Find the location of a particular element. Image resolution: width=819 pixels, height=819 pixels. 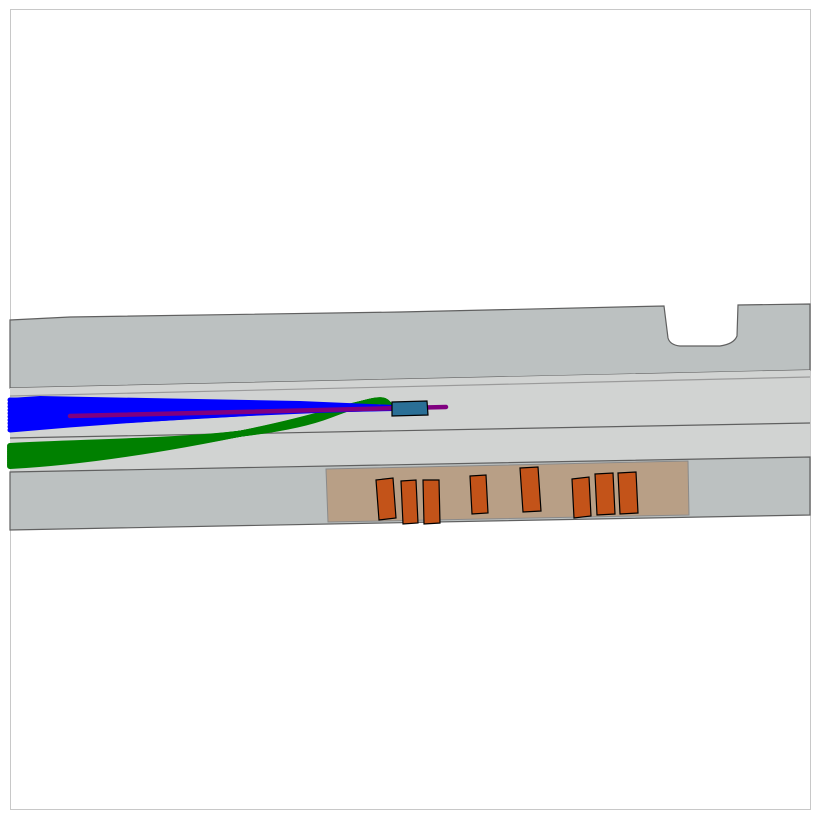

lane-change-trajectory is located at coordinates (202, 433).